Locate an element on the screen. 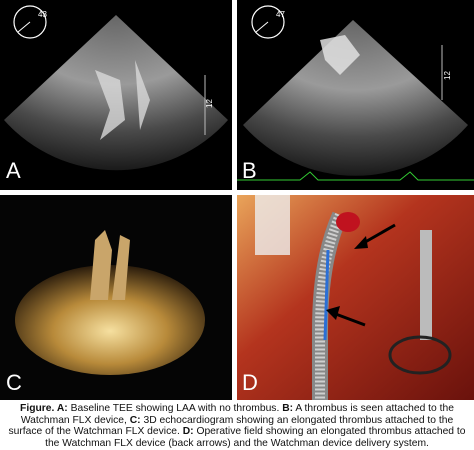 The image size is (474, 450). angle: 43 is located at coordinates (42, 14).